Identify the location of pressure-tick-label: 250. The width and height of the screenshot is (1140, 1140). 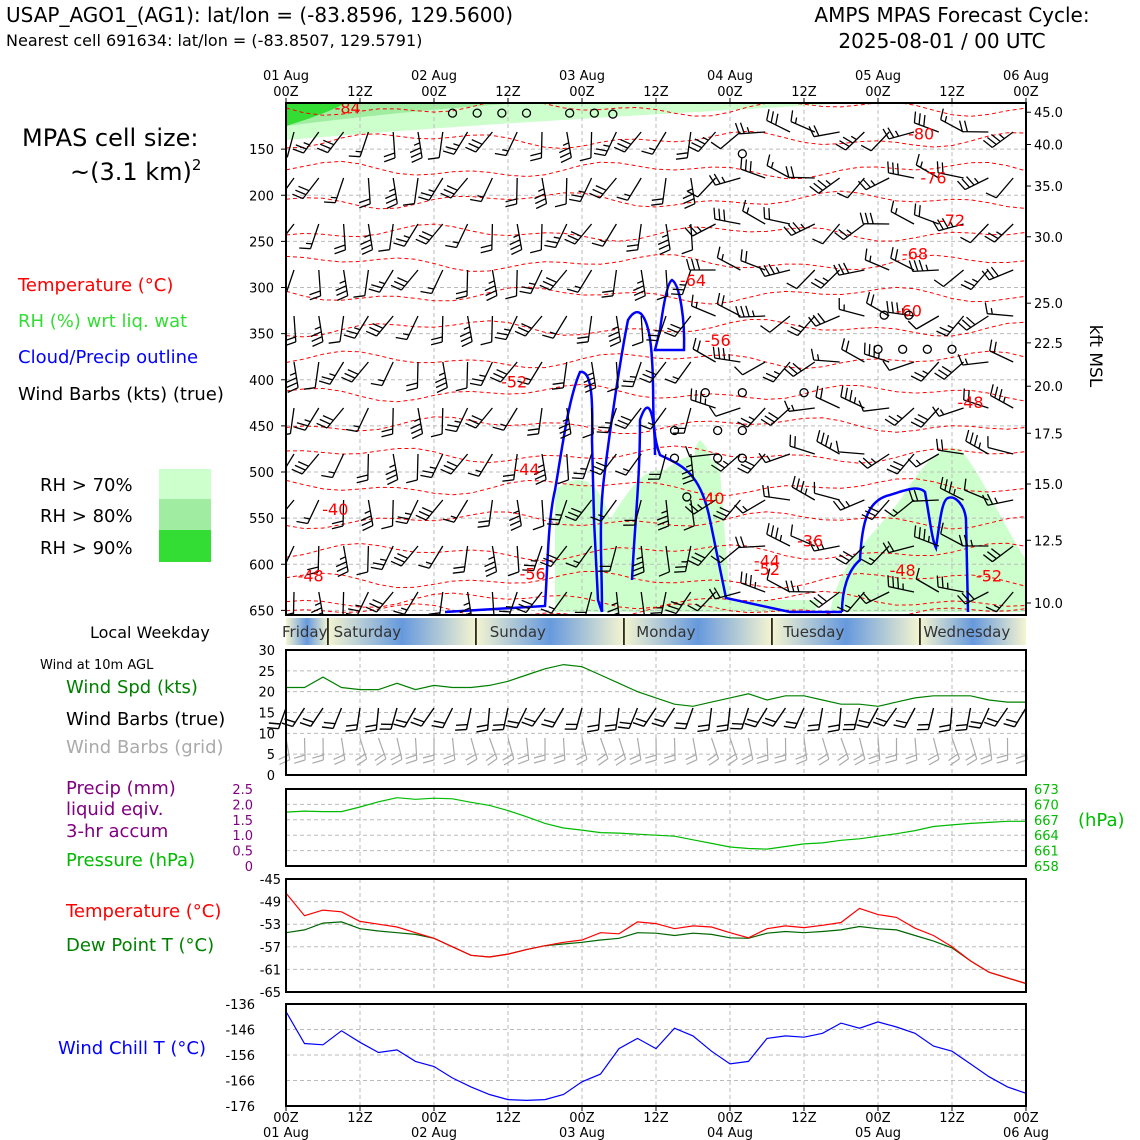
(261, 242).